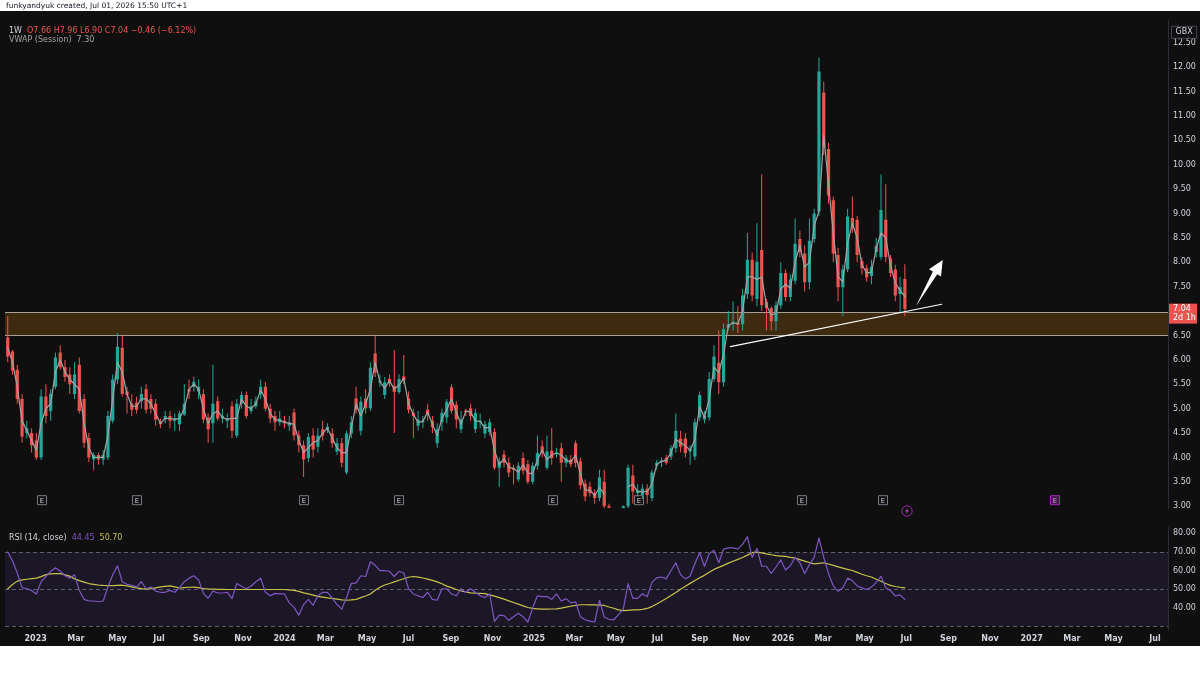 This screenshot has width=1200, height=674. Describe the element at coordinates (1184, 318) in the screenshot. I see `text: 2d 1h` at that location.